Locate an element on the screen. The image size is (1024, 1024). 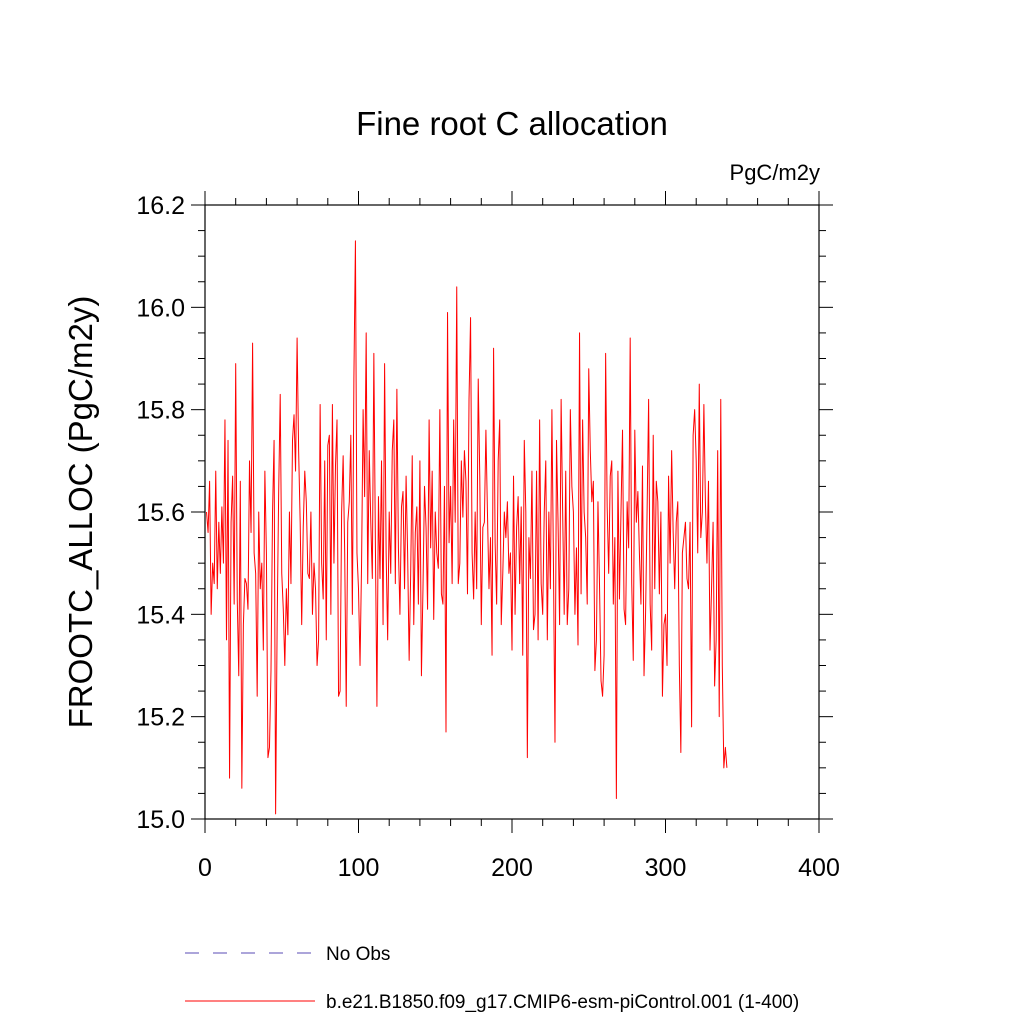
units-label: PgC/m2y is located at coordinates (775, 172).